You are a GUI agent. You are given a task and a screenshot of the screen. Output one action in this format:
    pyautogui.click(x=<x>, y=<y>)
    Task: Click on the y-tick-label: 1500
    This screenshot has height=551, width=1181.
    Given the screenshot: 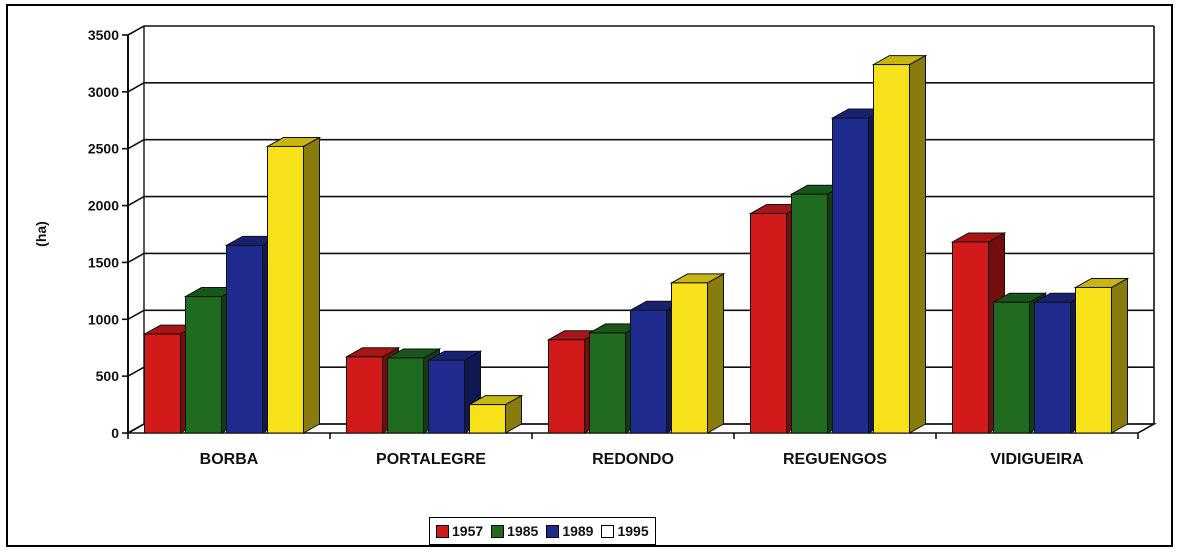 What is the action you would take?
    pyautogui.click(x=103, y=262)
    